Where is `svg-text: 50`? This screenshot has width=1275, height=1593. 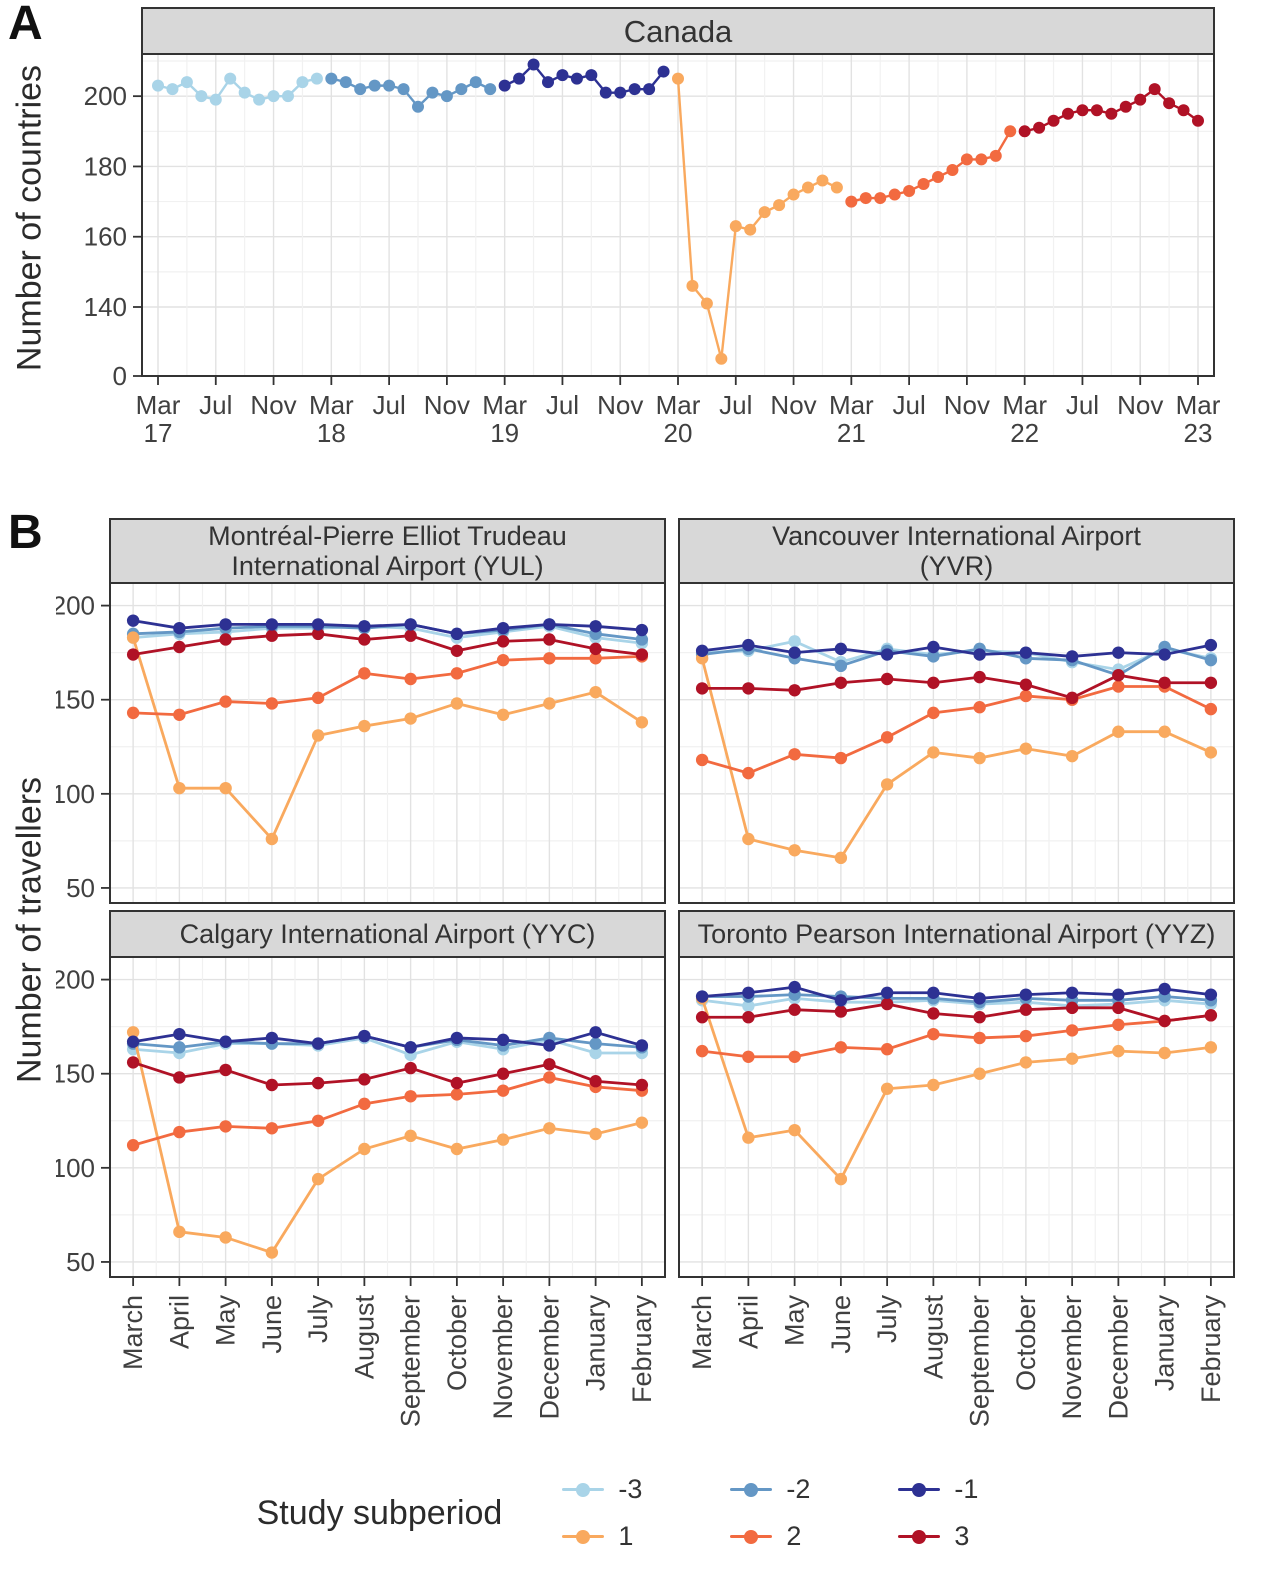 svg-text: 50 is located at coordinates (80, 1262).